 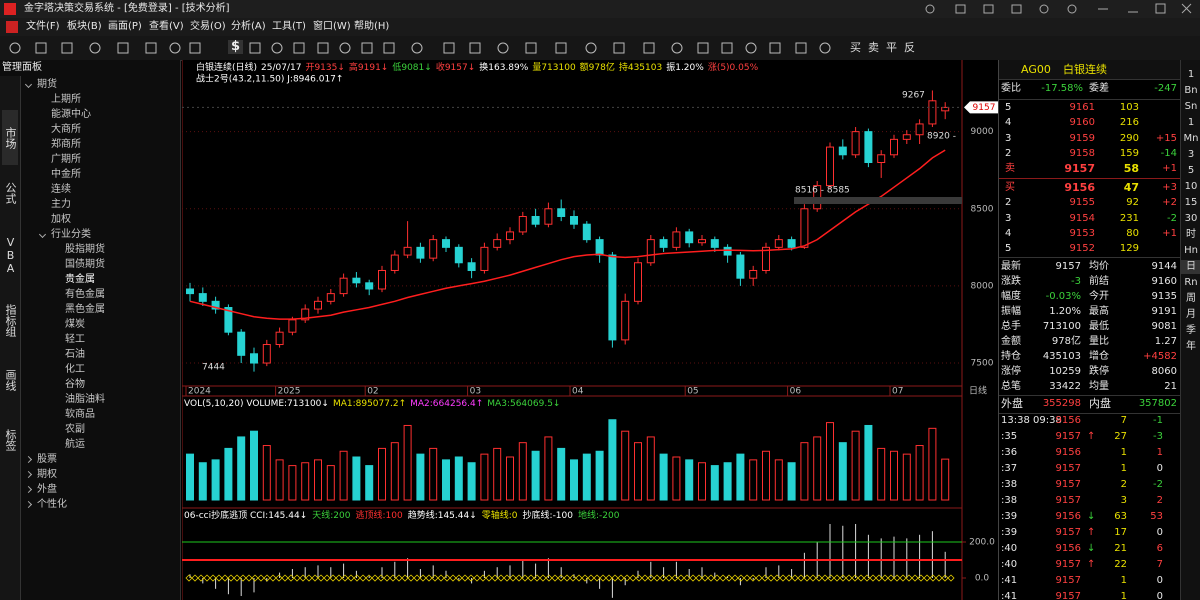 I want to click on tree-item: 大商所, so click(x=60, y=130).